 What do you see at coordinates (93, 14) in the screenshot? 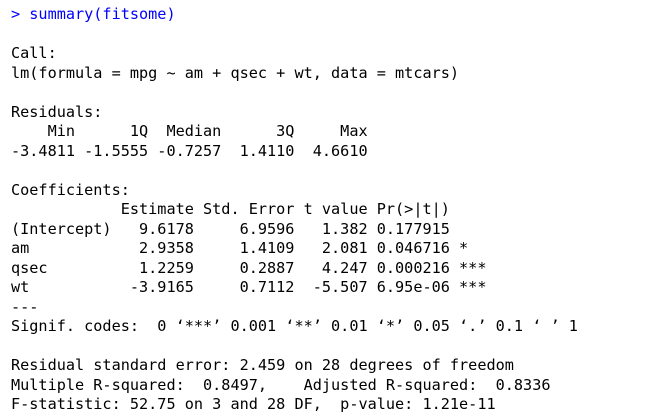
I see `console-command-line: > summary(fitsome)` at bounding box center [93, 14].